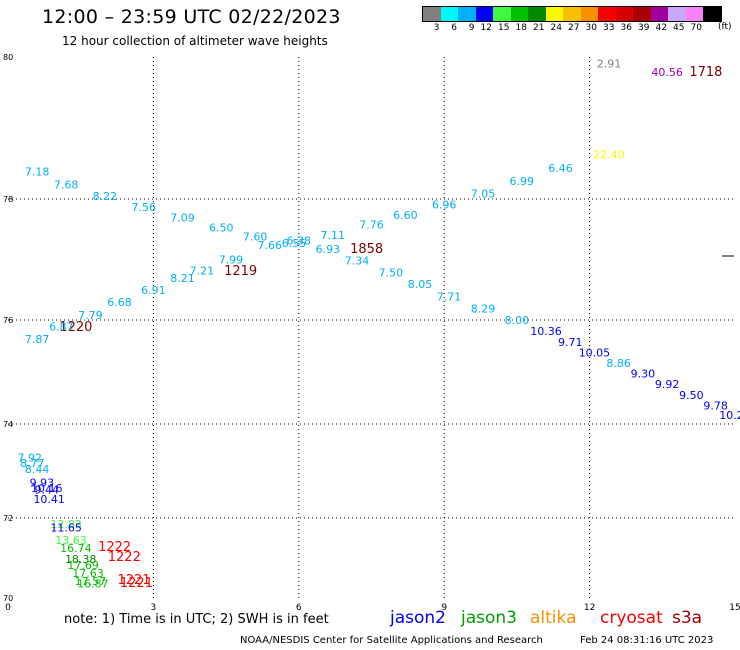 The width and height of the screenshot is (740, 650). I want to click on satellite-jason3: jason3, so click(489, 618).